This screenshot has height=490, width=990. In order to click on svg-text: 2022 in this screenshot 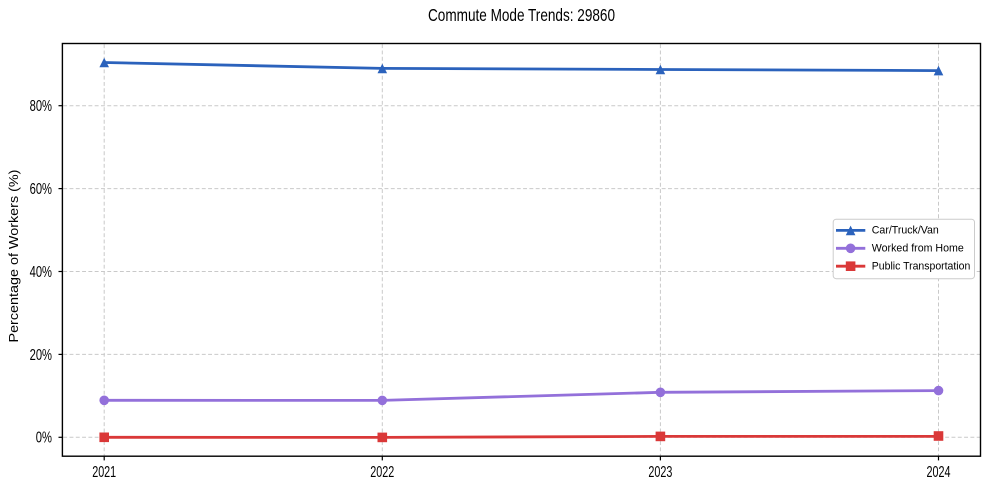, I will do `click(382, 472)`.